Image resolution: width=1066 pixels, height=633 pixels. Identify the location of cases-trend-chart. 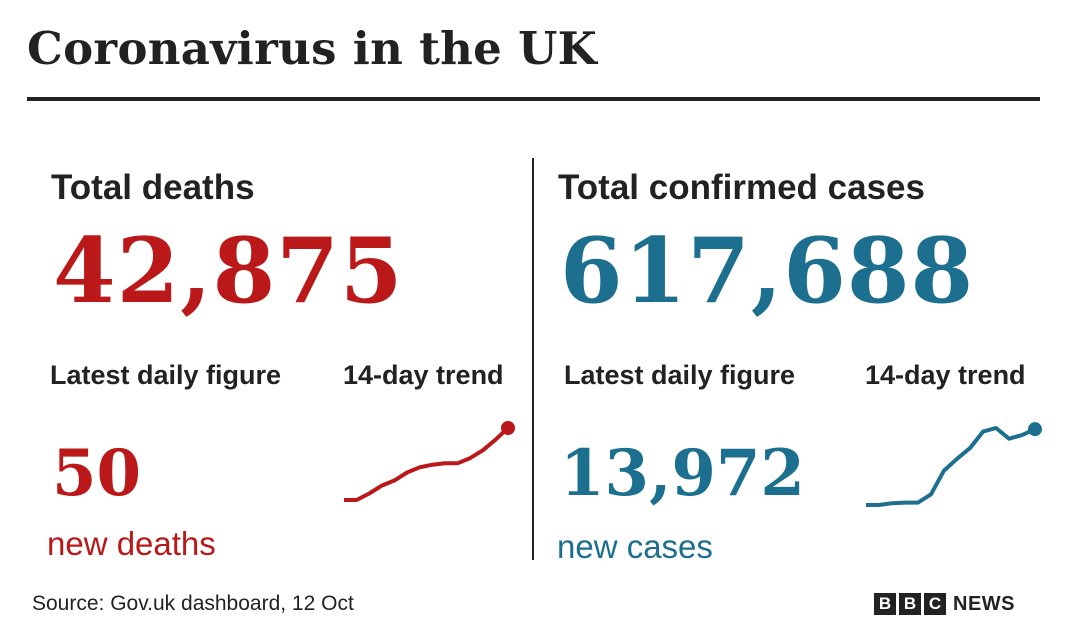
(954, 464).